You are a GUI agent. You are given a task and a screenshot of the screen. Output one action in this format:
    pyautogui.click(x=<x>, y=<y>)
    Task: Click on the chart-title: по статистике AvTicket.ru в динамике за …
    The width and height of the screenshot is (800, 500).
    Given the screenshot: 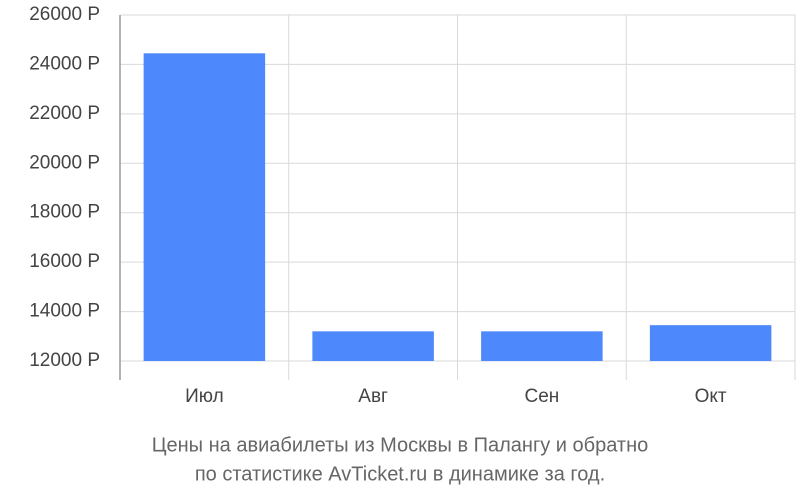 What is the action you would take?
    pyautogui.click(x=400, y=474)
    